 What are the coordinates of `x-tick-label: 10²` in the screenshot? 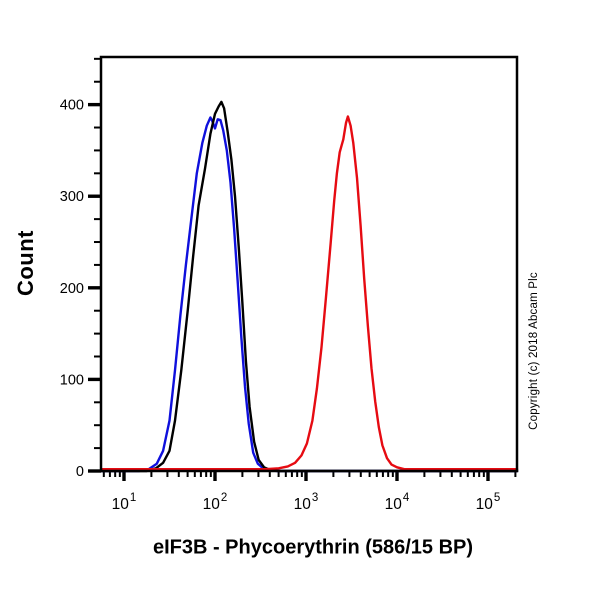 It's located at (215, 502).